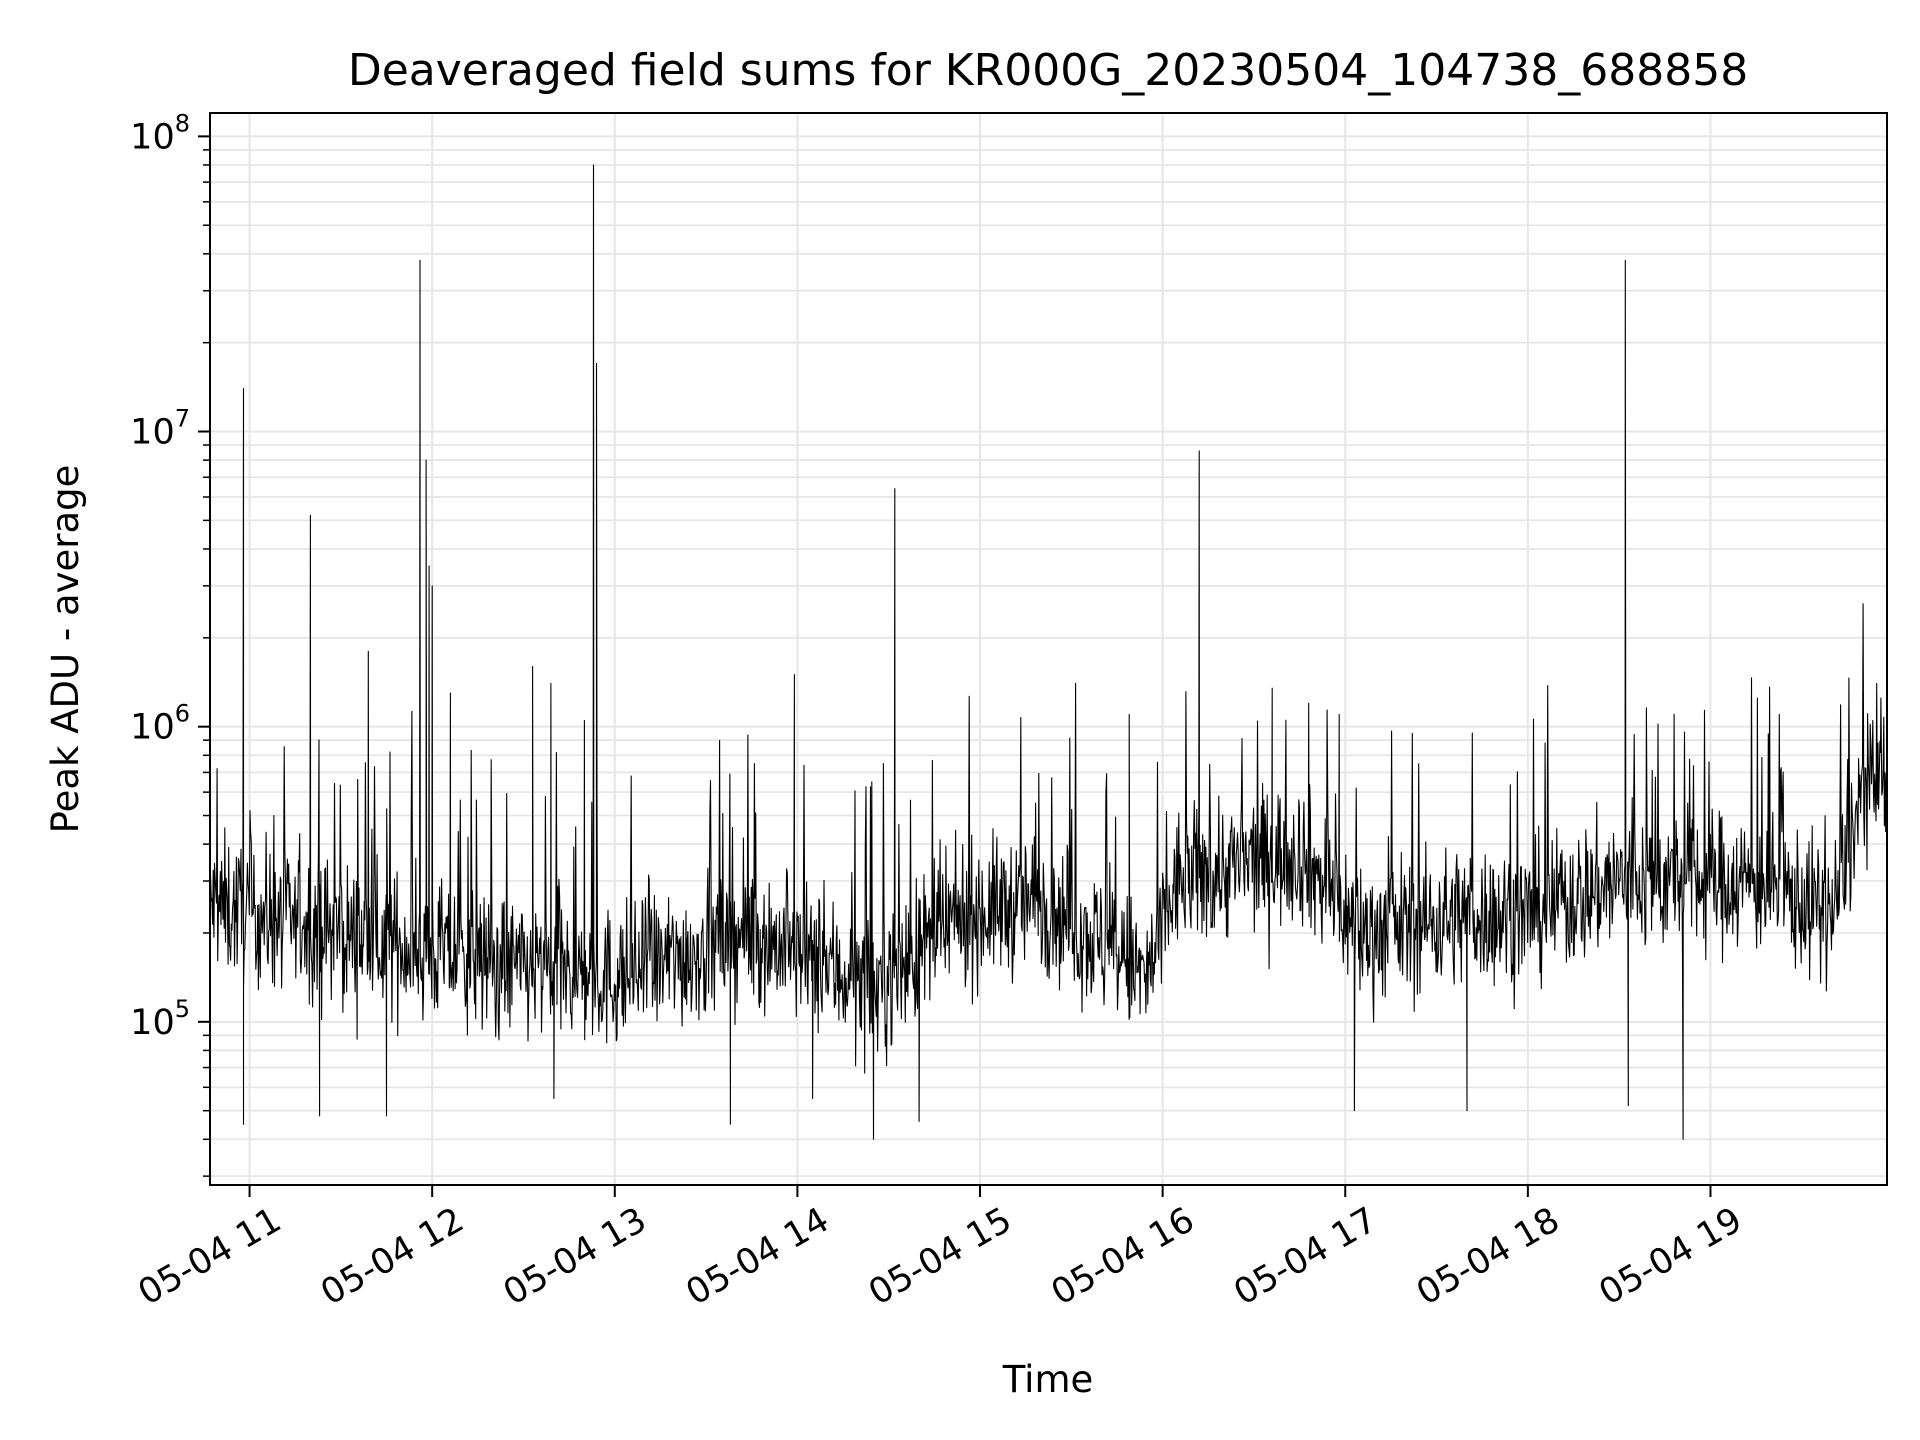 This screenshot has width=1920, height=1440. I want to click on y-axis-label: Peak ADU - average, so click(65, 649).